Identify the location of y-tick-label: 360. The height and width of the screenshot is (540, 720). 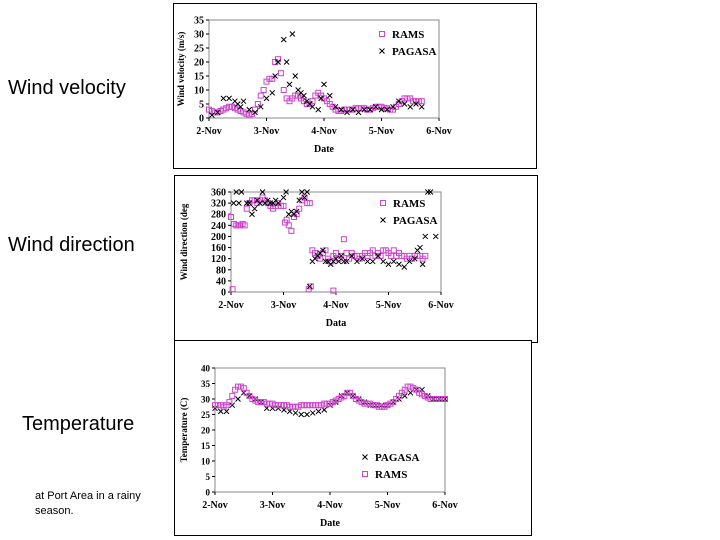
(218, 193).